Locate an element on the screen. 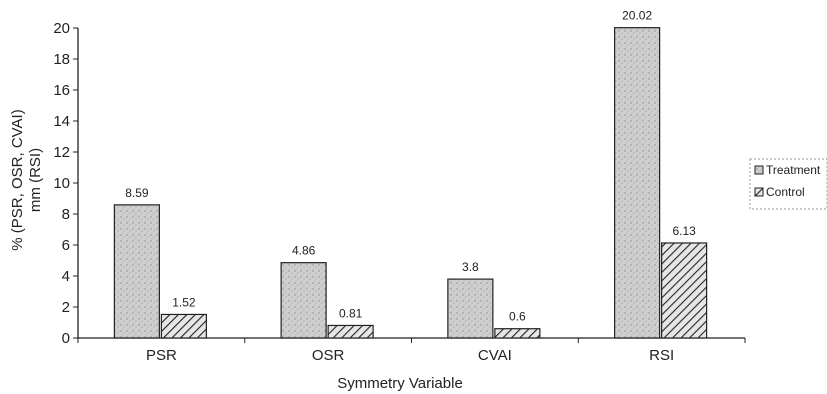 This screenshot has height=394, width=827. data-label: 4.86 is located at coordinates (304, 251).